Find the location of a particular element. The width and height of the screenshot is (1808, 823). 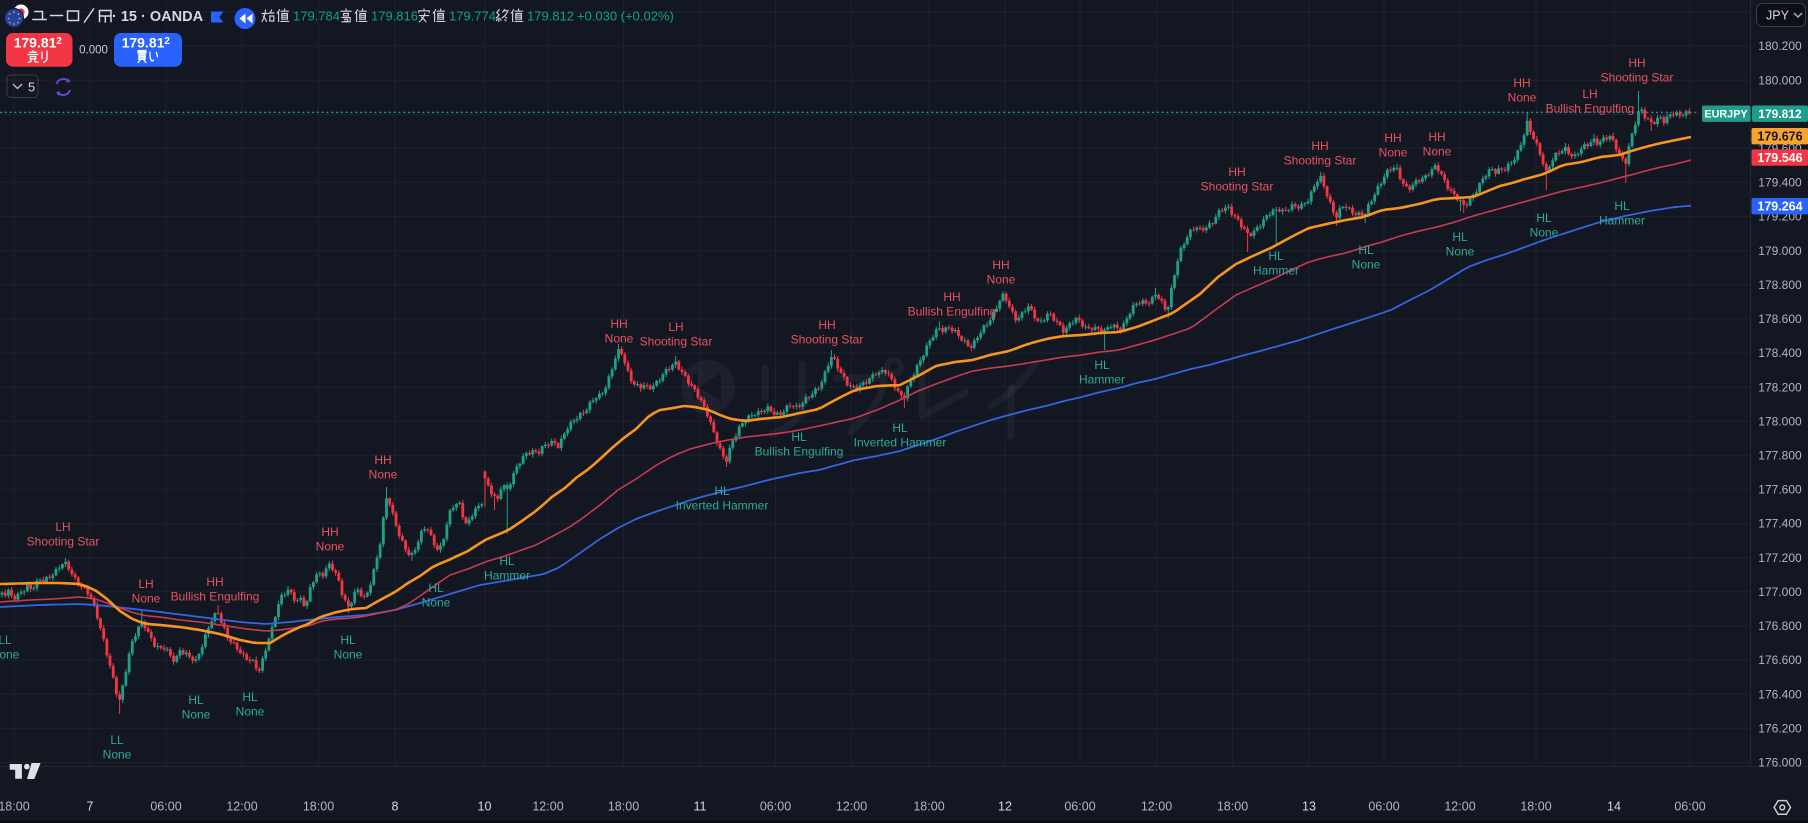

svg-text: 177.200 is located at coordinates (1780, 558).